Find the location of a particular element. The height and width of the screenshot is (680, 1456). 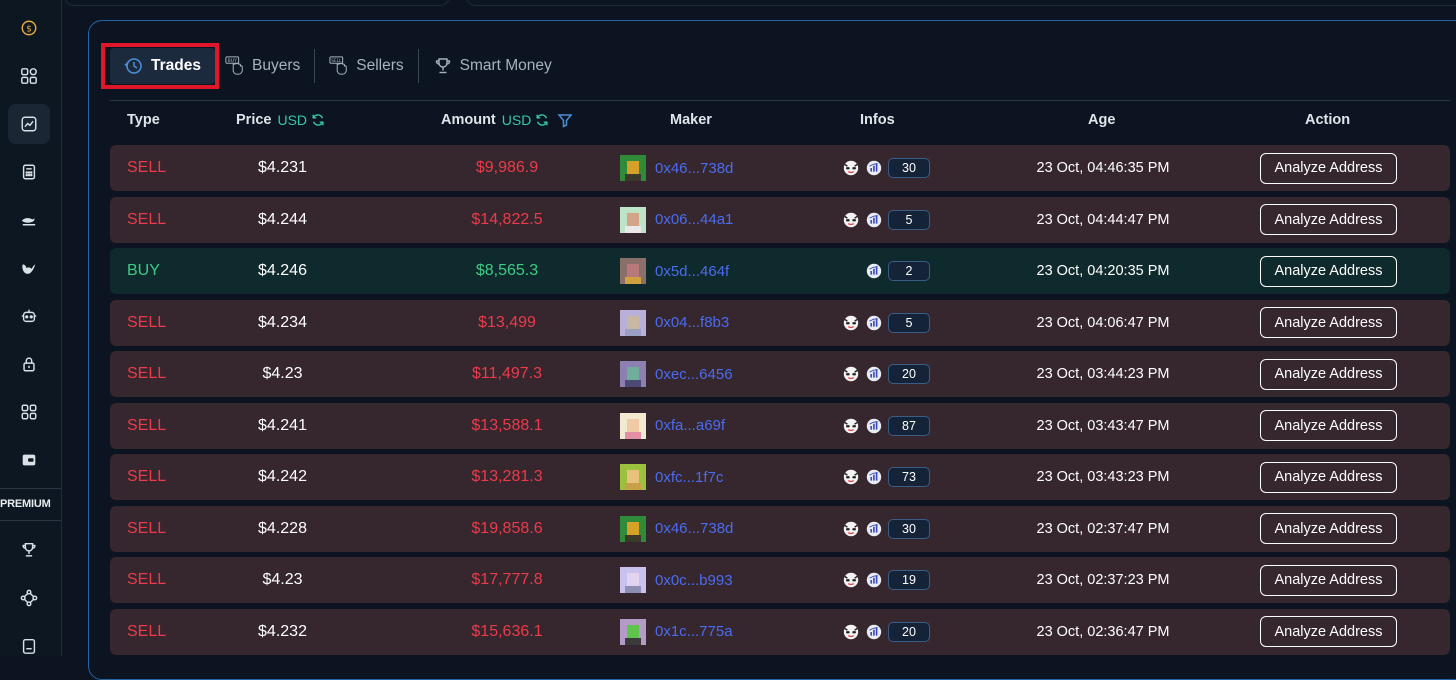

whale-icon is located at coordinates (29, 268).